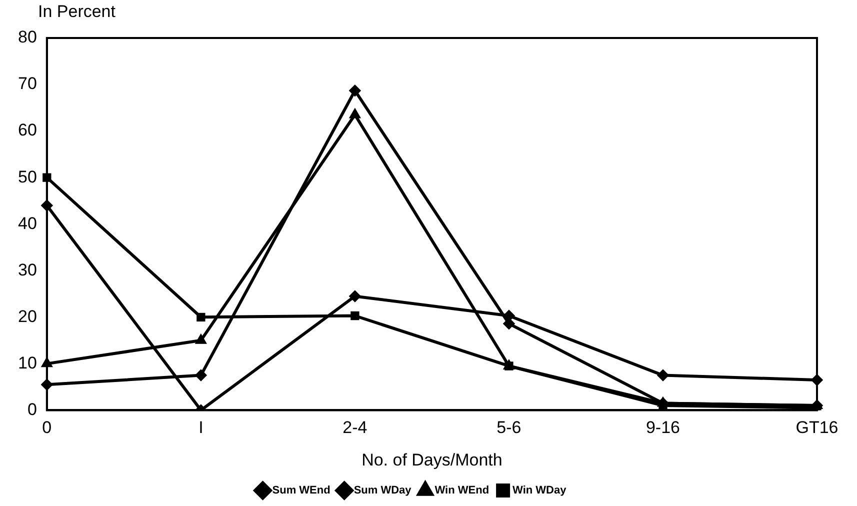 This screenshot has height=506, width=857. I want to click on legend-label: Win WEnd, so click(462, 490).